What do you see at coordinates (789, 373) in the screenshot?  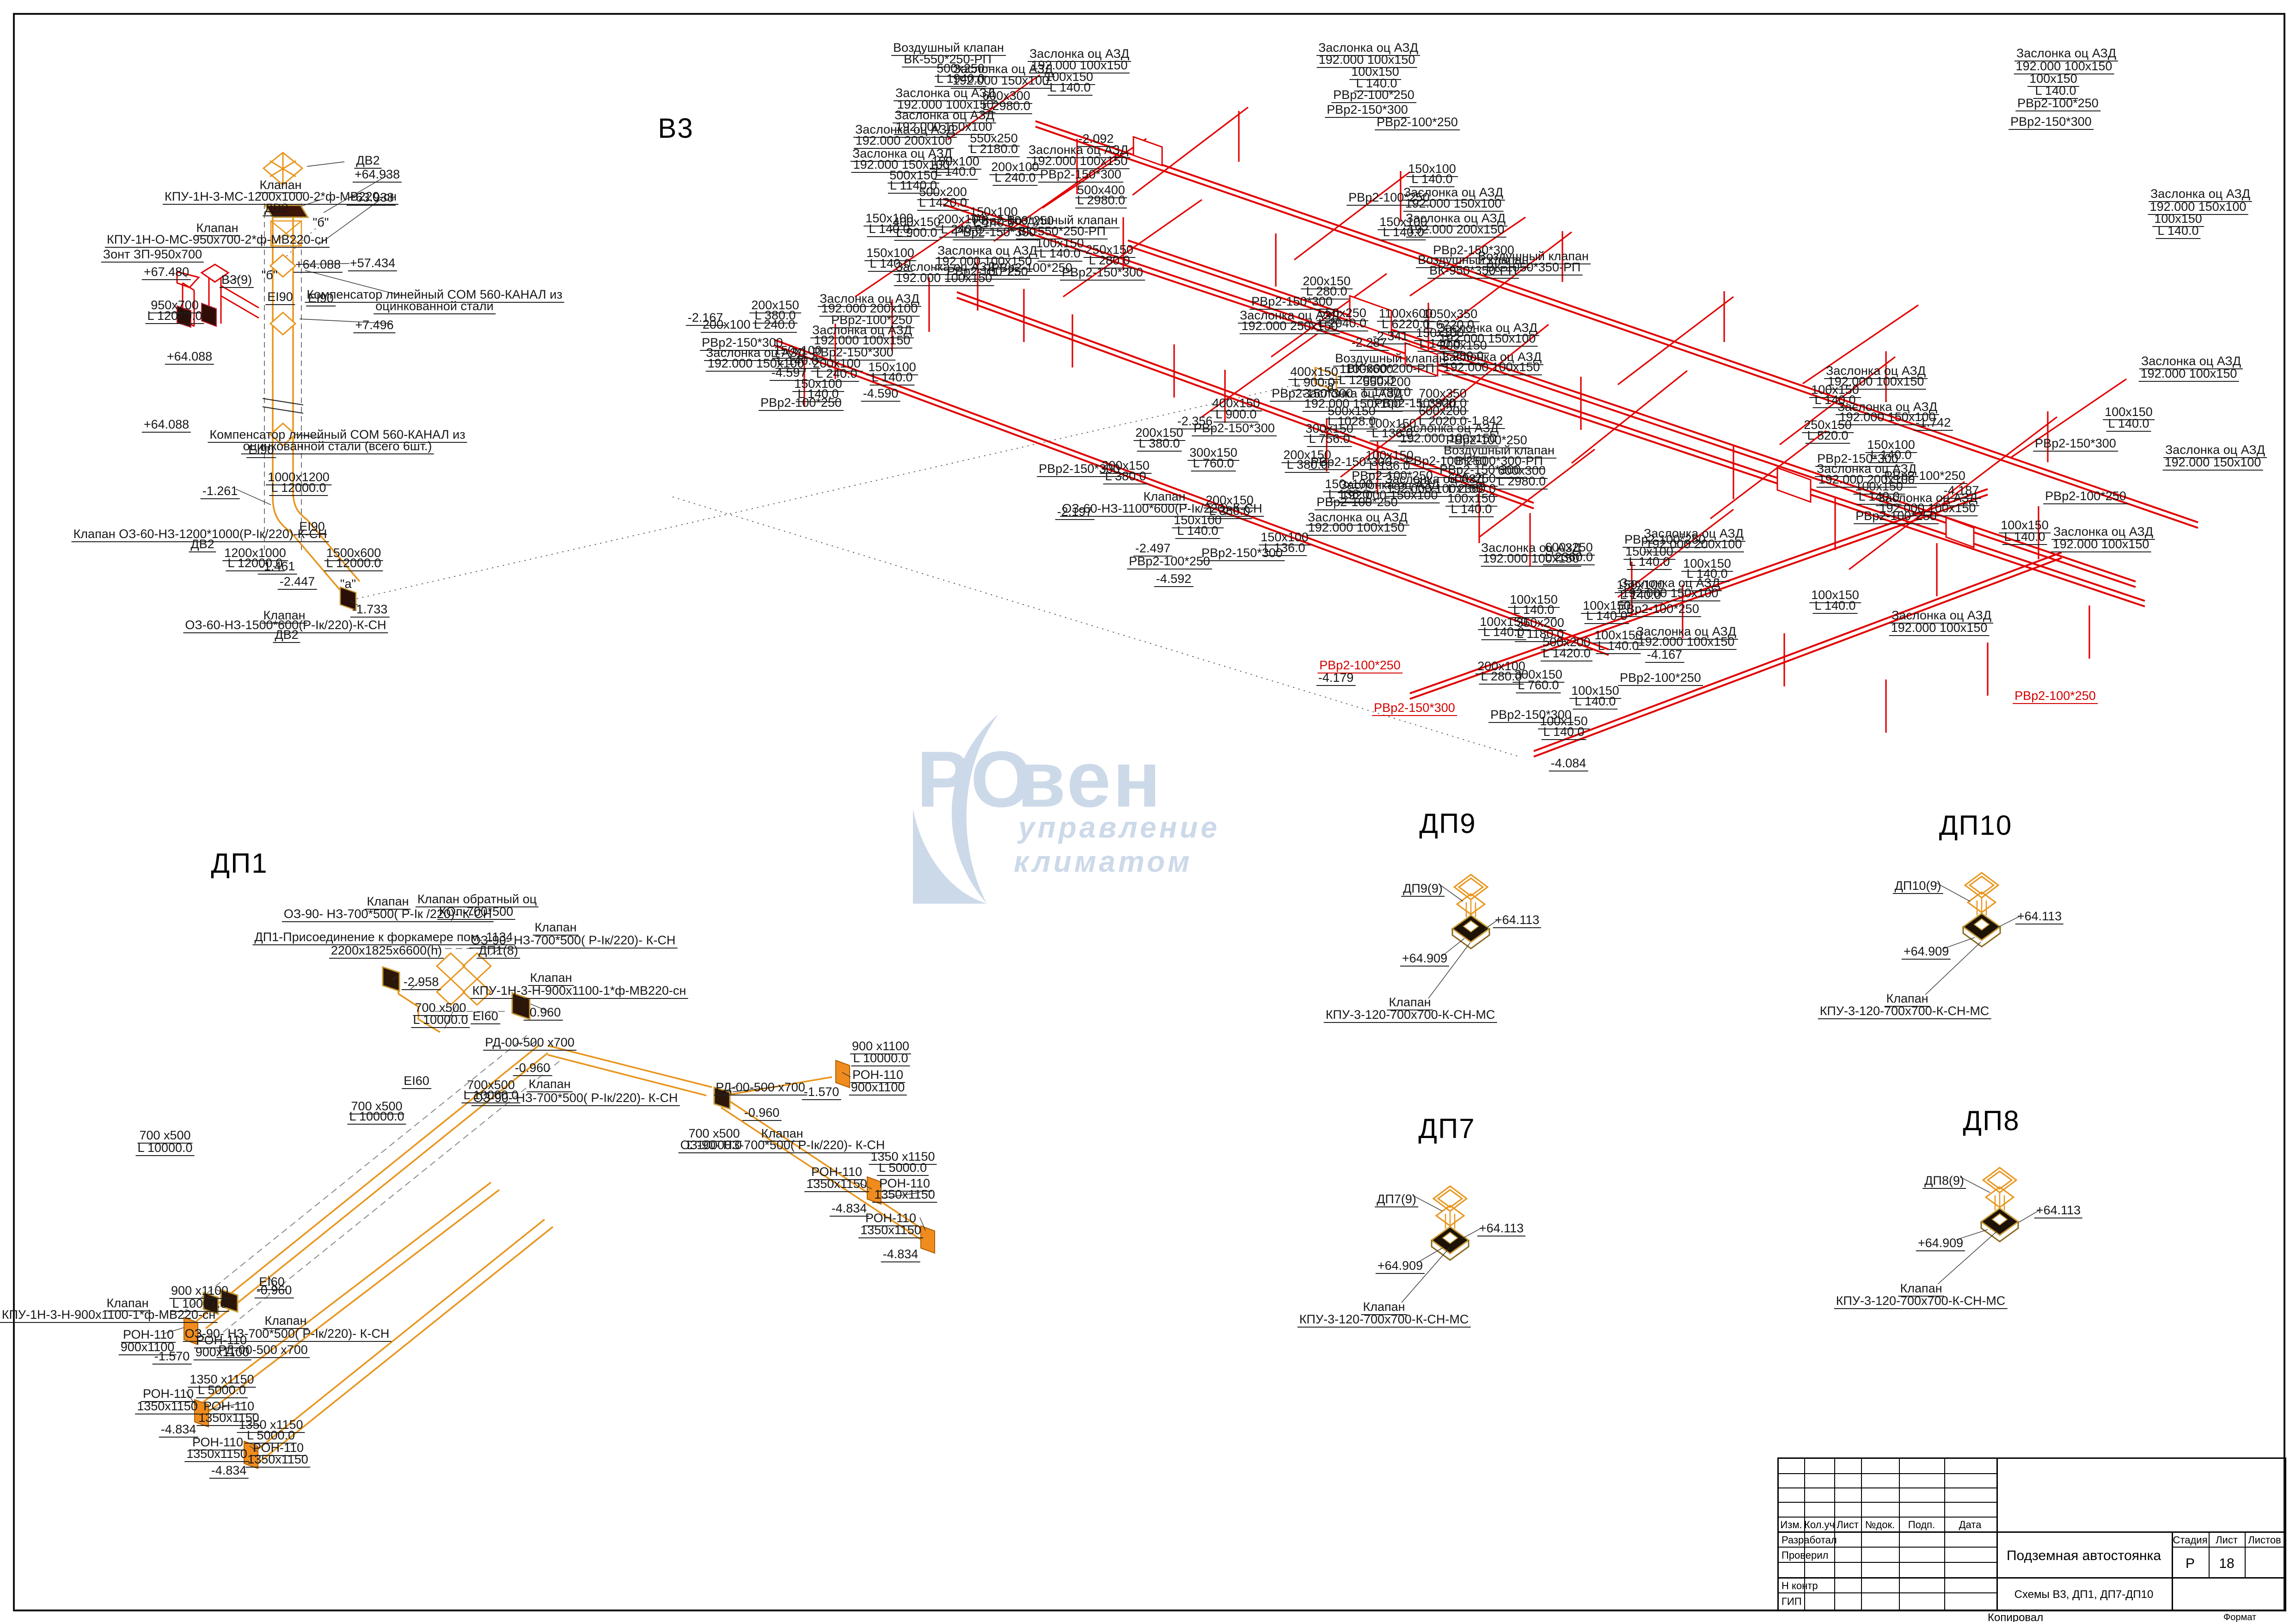 I see `callout-label: -4.597` at bounding box center [789, 373].